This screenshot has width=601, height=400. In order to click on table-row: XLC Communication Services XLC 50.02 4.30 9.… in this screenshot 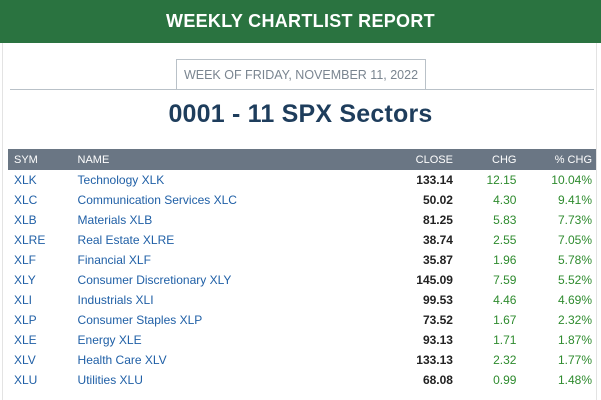, I will do `click(302, 200)`.